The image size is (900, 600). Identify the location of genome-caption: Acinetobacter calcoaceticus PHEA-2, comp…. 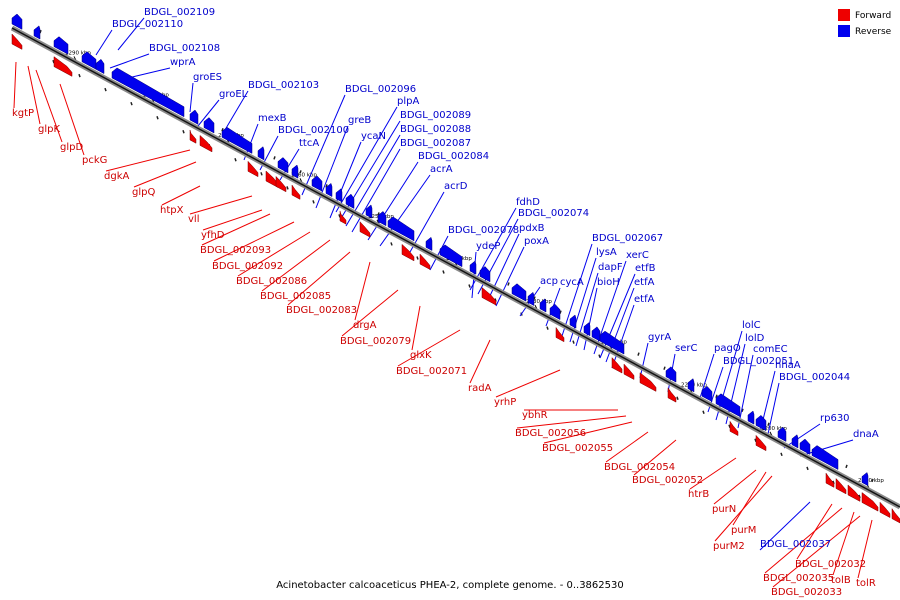
(450, 585).